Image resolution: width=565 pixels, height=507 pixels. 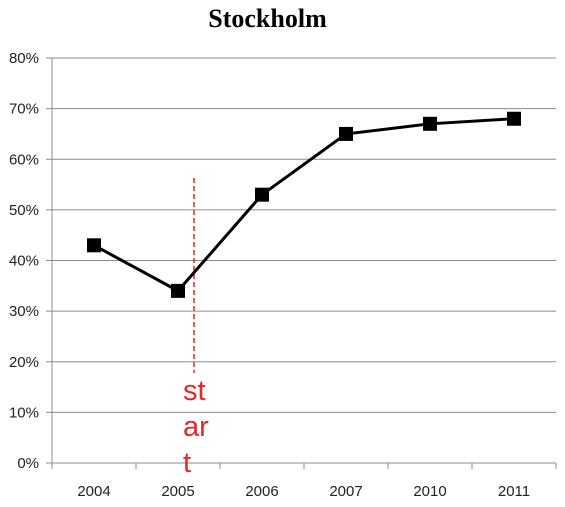 I want to click on y-tick-label: 0%, so click(x=28, y=463).